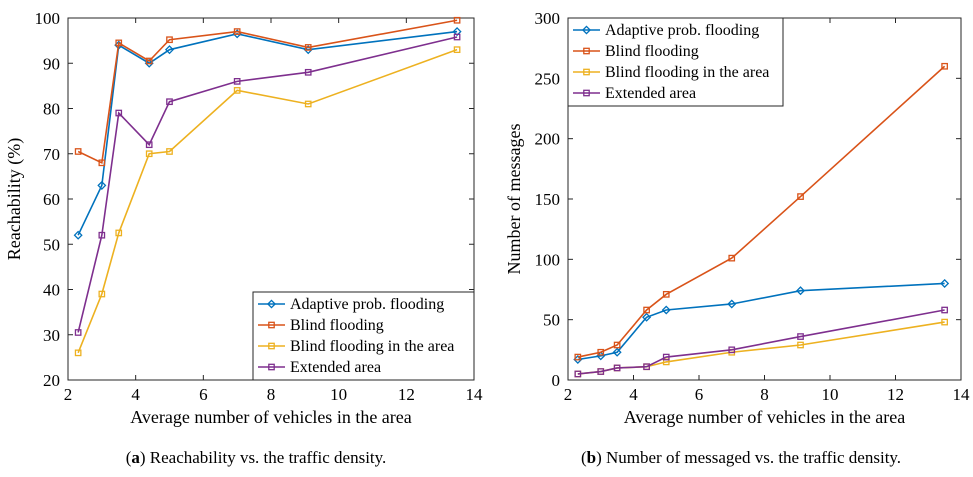  I want to click on b-legend-marker-extended-area, so click(586, 93).